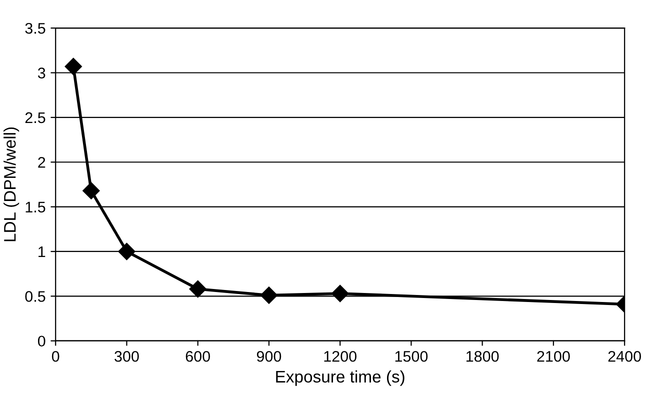 This screenshot has height=401, width=654. What do you see at coordinates (36, 207) in the screenshot?
I see `y-tick-label: 1.5` at bounding box center [36, 207].